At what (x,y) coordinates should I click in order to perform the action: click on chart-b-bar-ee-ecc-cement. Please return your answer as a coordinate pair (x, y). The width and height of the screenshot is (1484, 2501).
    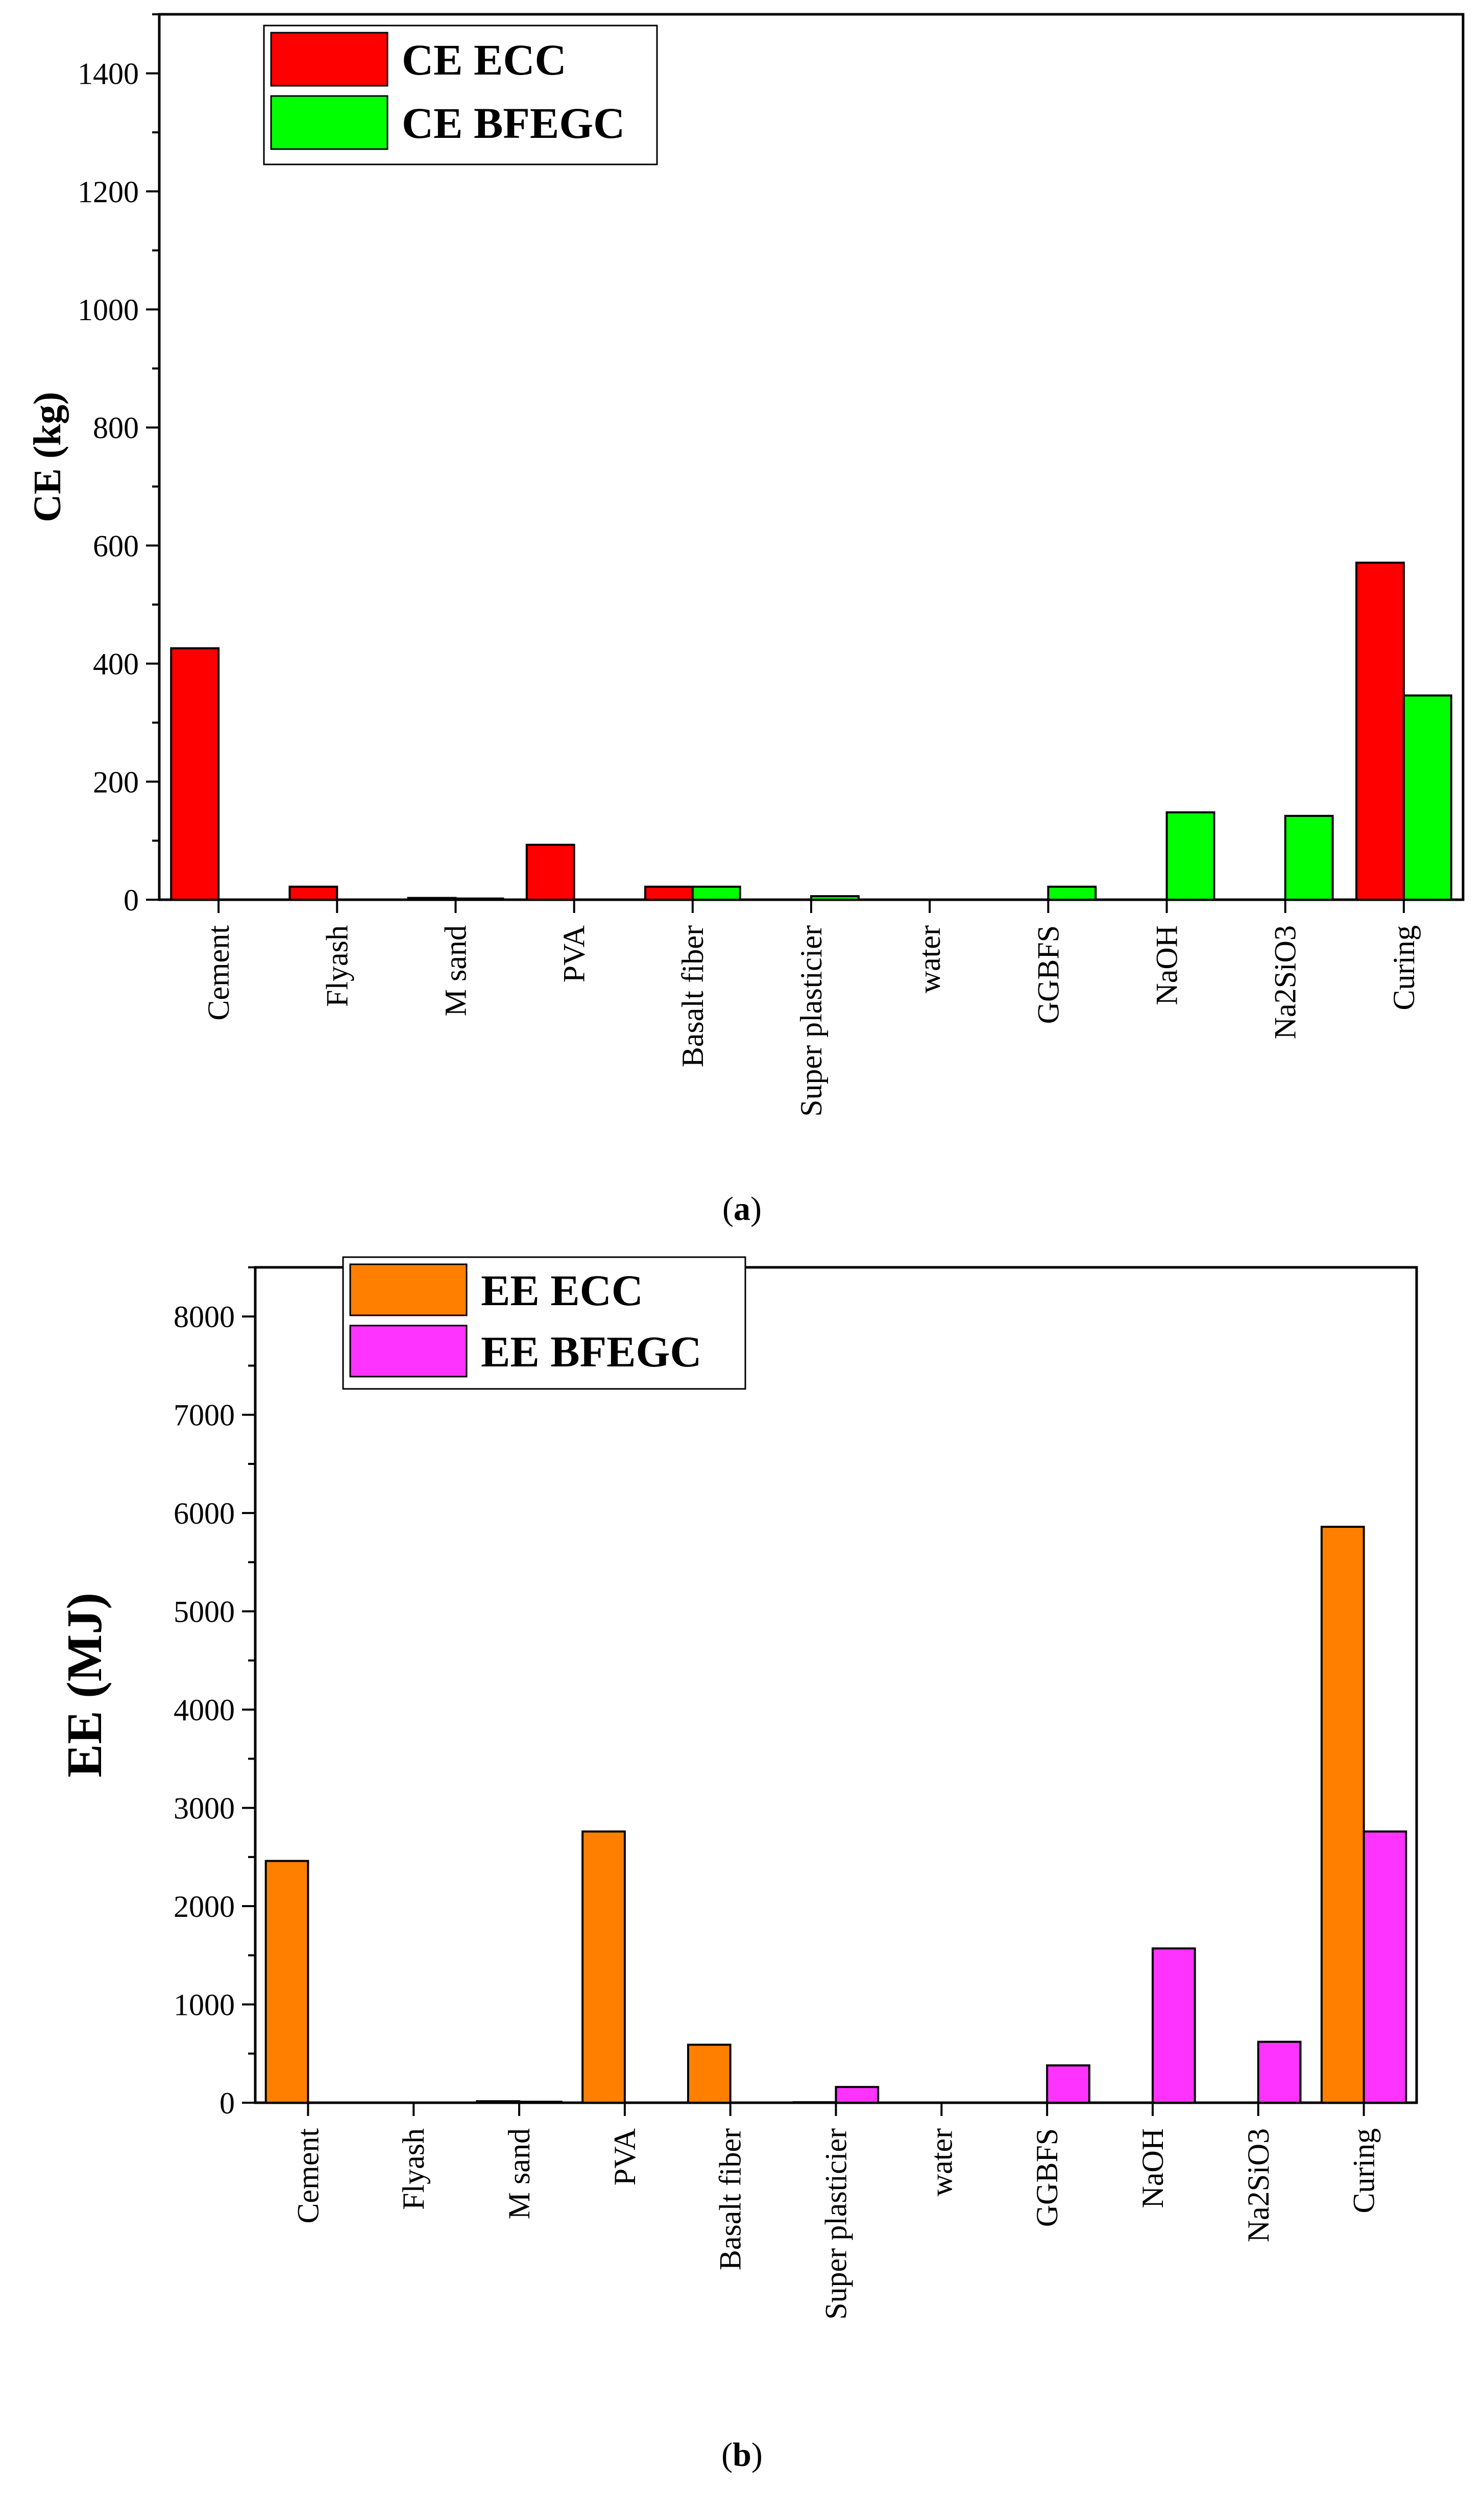
    Looking at the image, I should click on (286, 1982).